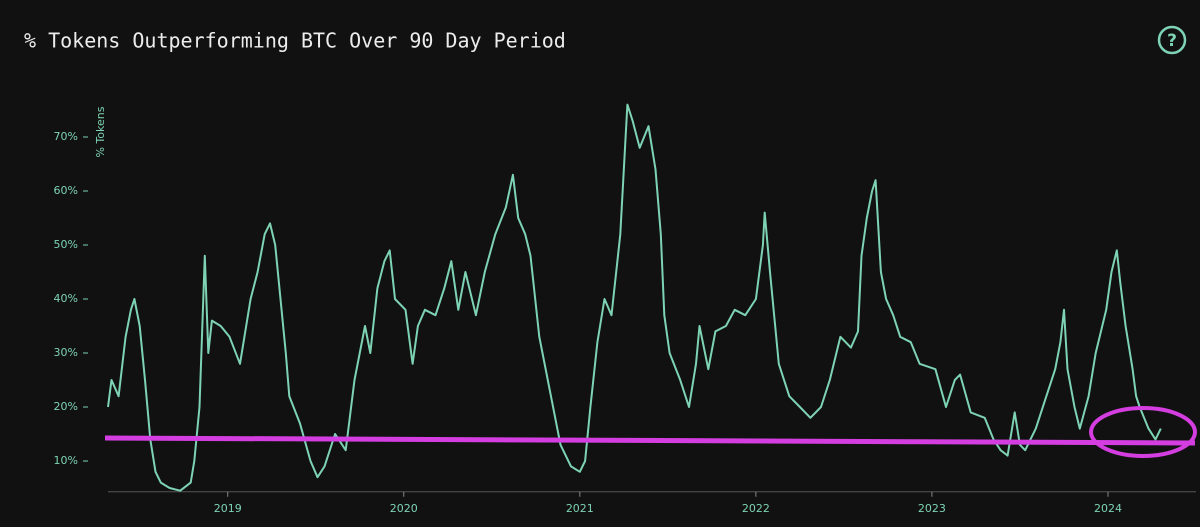 This screenshot has width=1200, height=527. I want to click on x-tick-label: 2020, so click(404, 508).